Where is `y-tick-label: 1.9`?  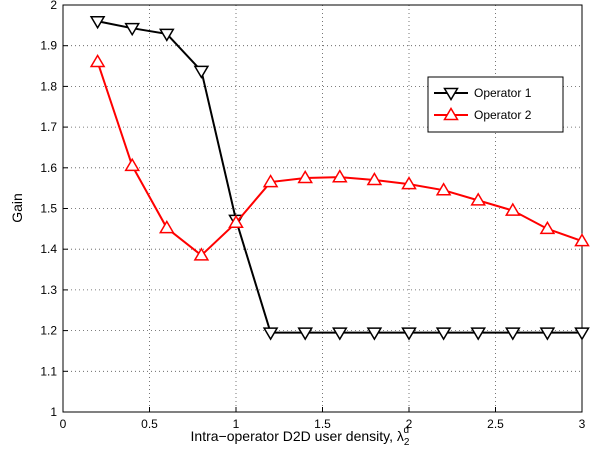 y-tick-label: 1.9 is located at coordinates (48, 46).